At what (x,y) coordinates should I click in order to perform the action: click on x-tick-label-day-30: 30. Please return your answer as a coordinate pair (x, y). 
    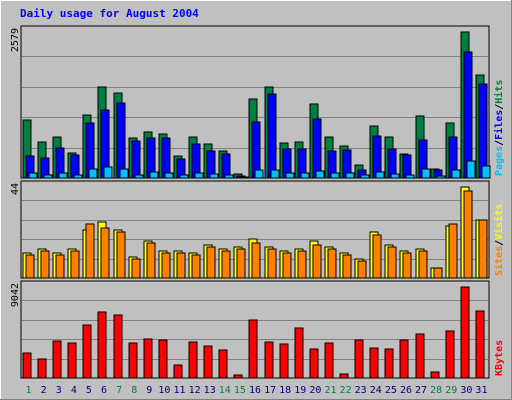
    Looking at the image, I should click on (466, 390).